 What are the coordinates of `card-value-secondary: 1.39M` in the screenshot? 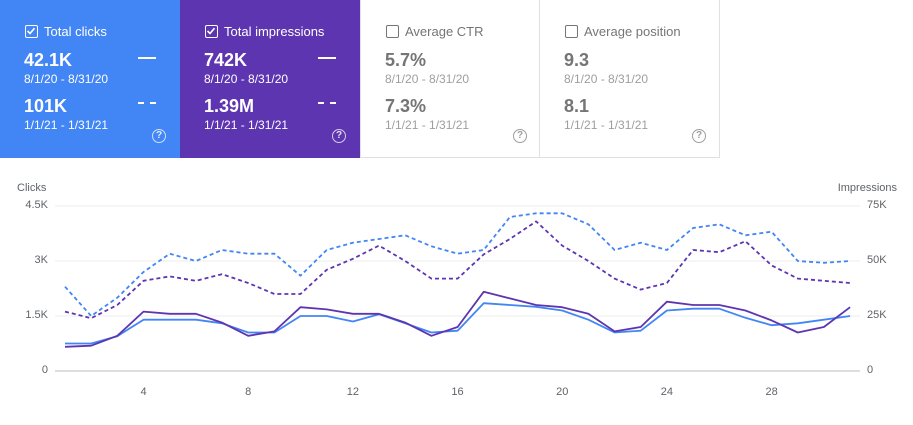 It's located at (229, 106).